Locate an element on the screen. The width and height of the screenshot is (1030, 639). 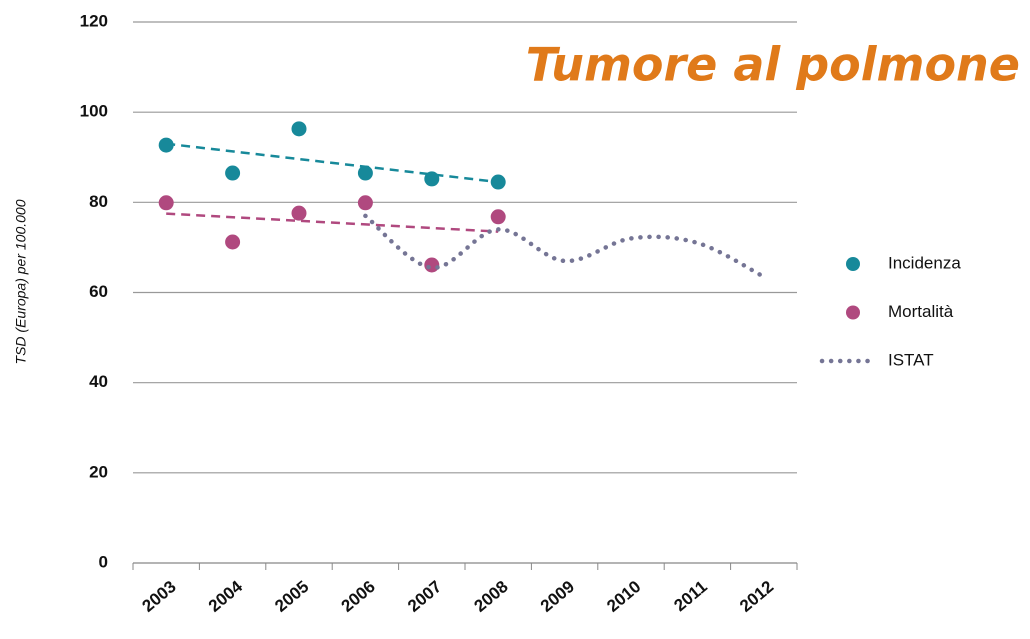
x-tick-label: 2008 is located at coordinates (490, 596).